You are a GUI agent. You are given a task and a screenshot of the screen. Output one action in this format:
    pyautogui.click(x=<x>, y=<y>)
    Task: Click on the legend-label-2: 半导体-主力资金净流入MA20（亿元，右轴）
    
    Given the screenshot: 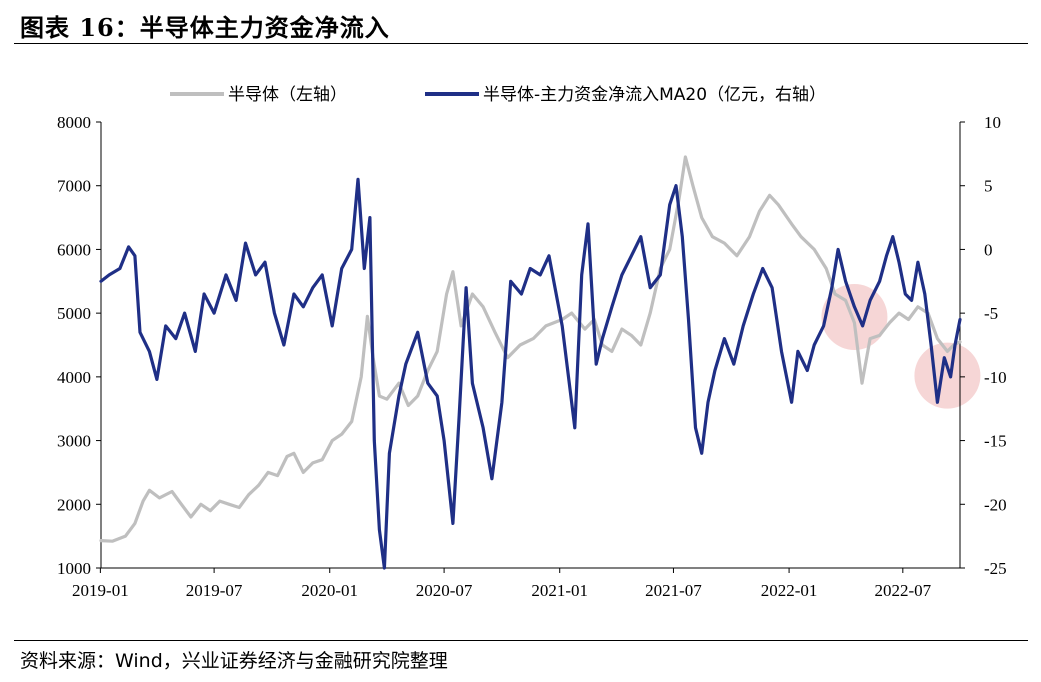 What is the action you would take?
    pyautogui.click(x=654, y=95)
    